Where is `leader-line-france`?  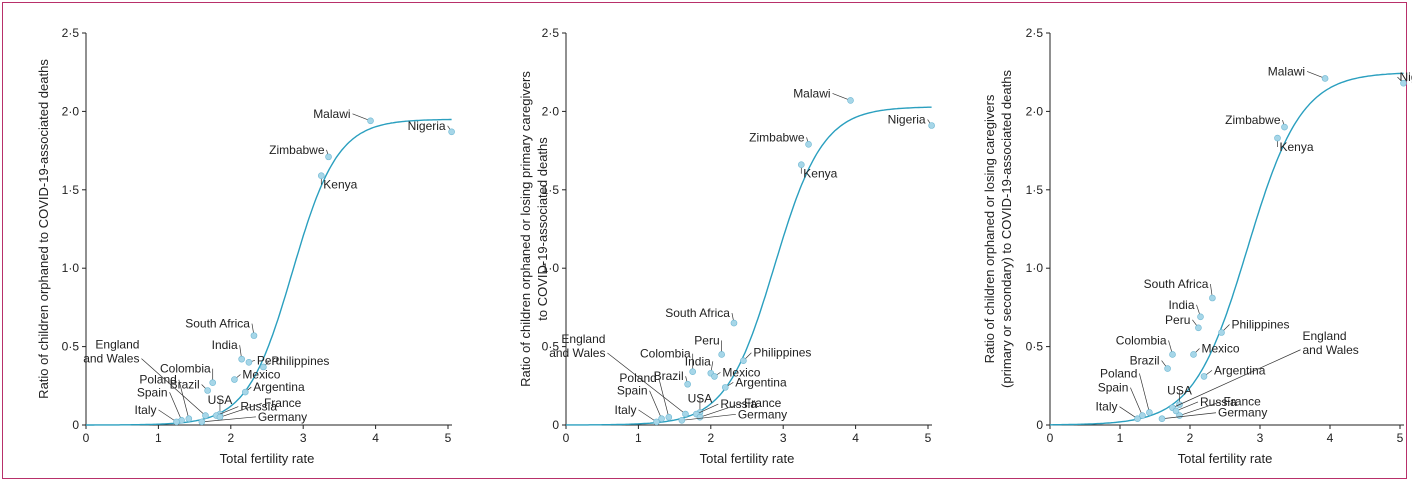
leader-line-france is located at coordinates (721, 410).